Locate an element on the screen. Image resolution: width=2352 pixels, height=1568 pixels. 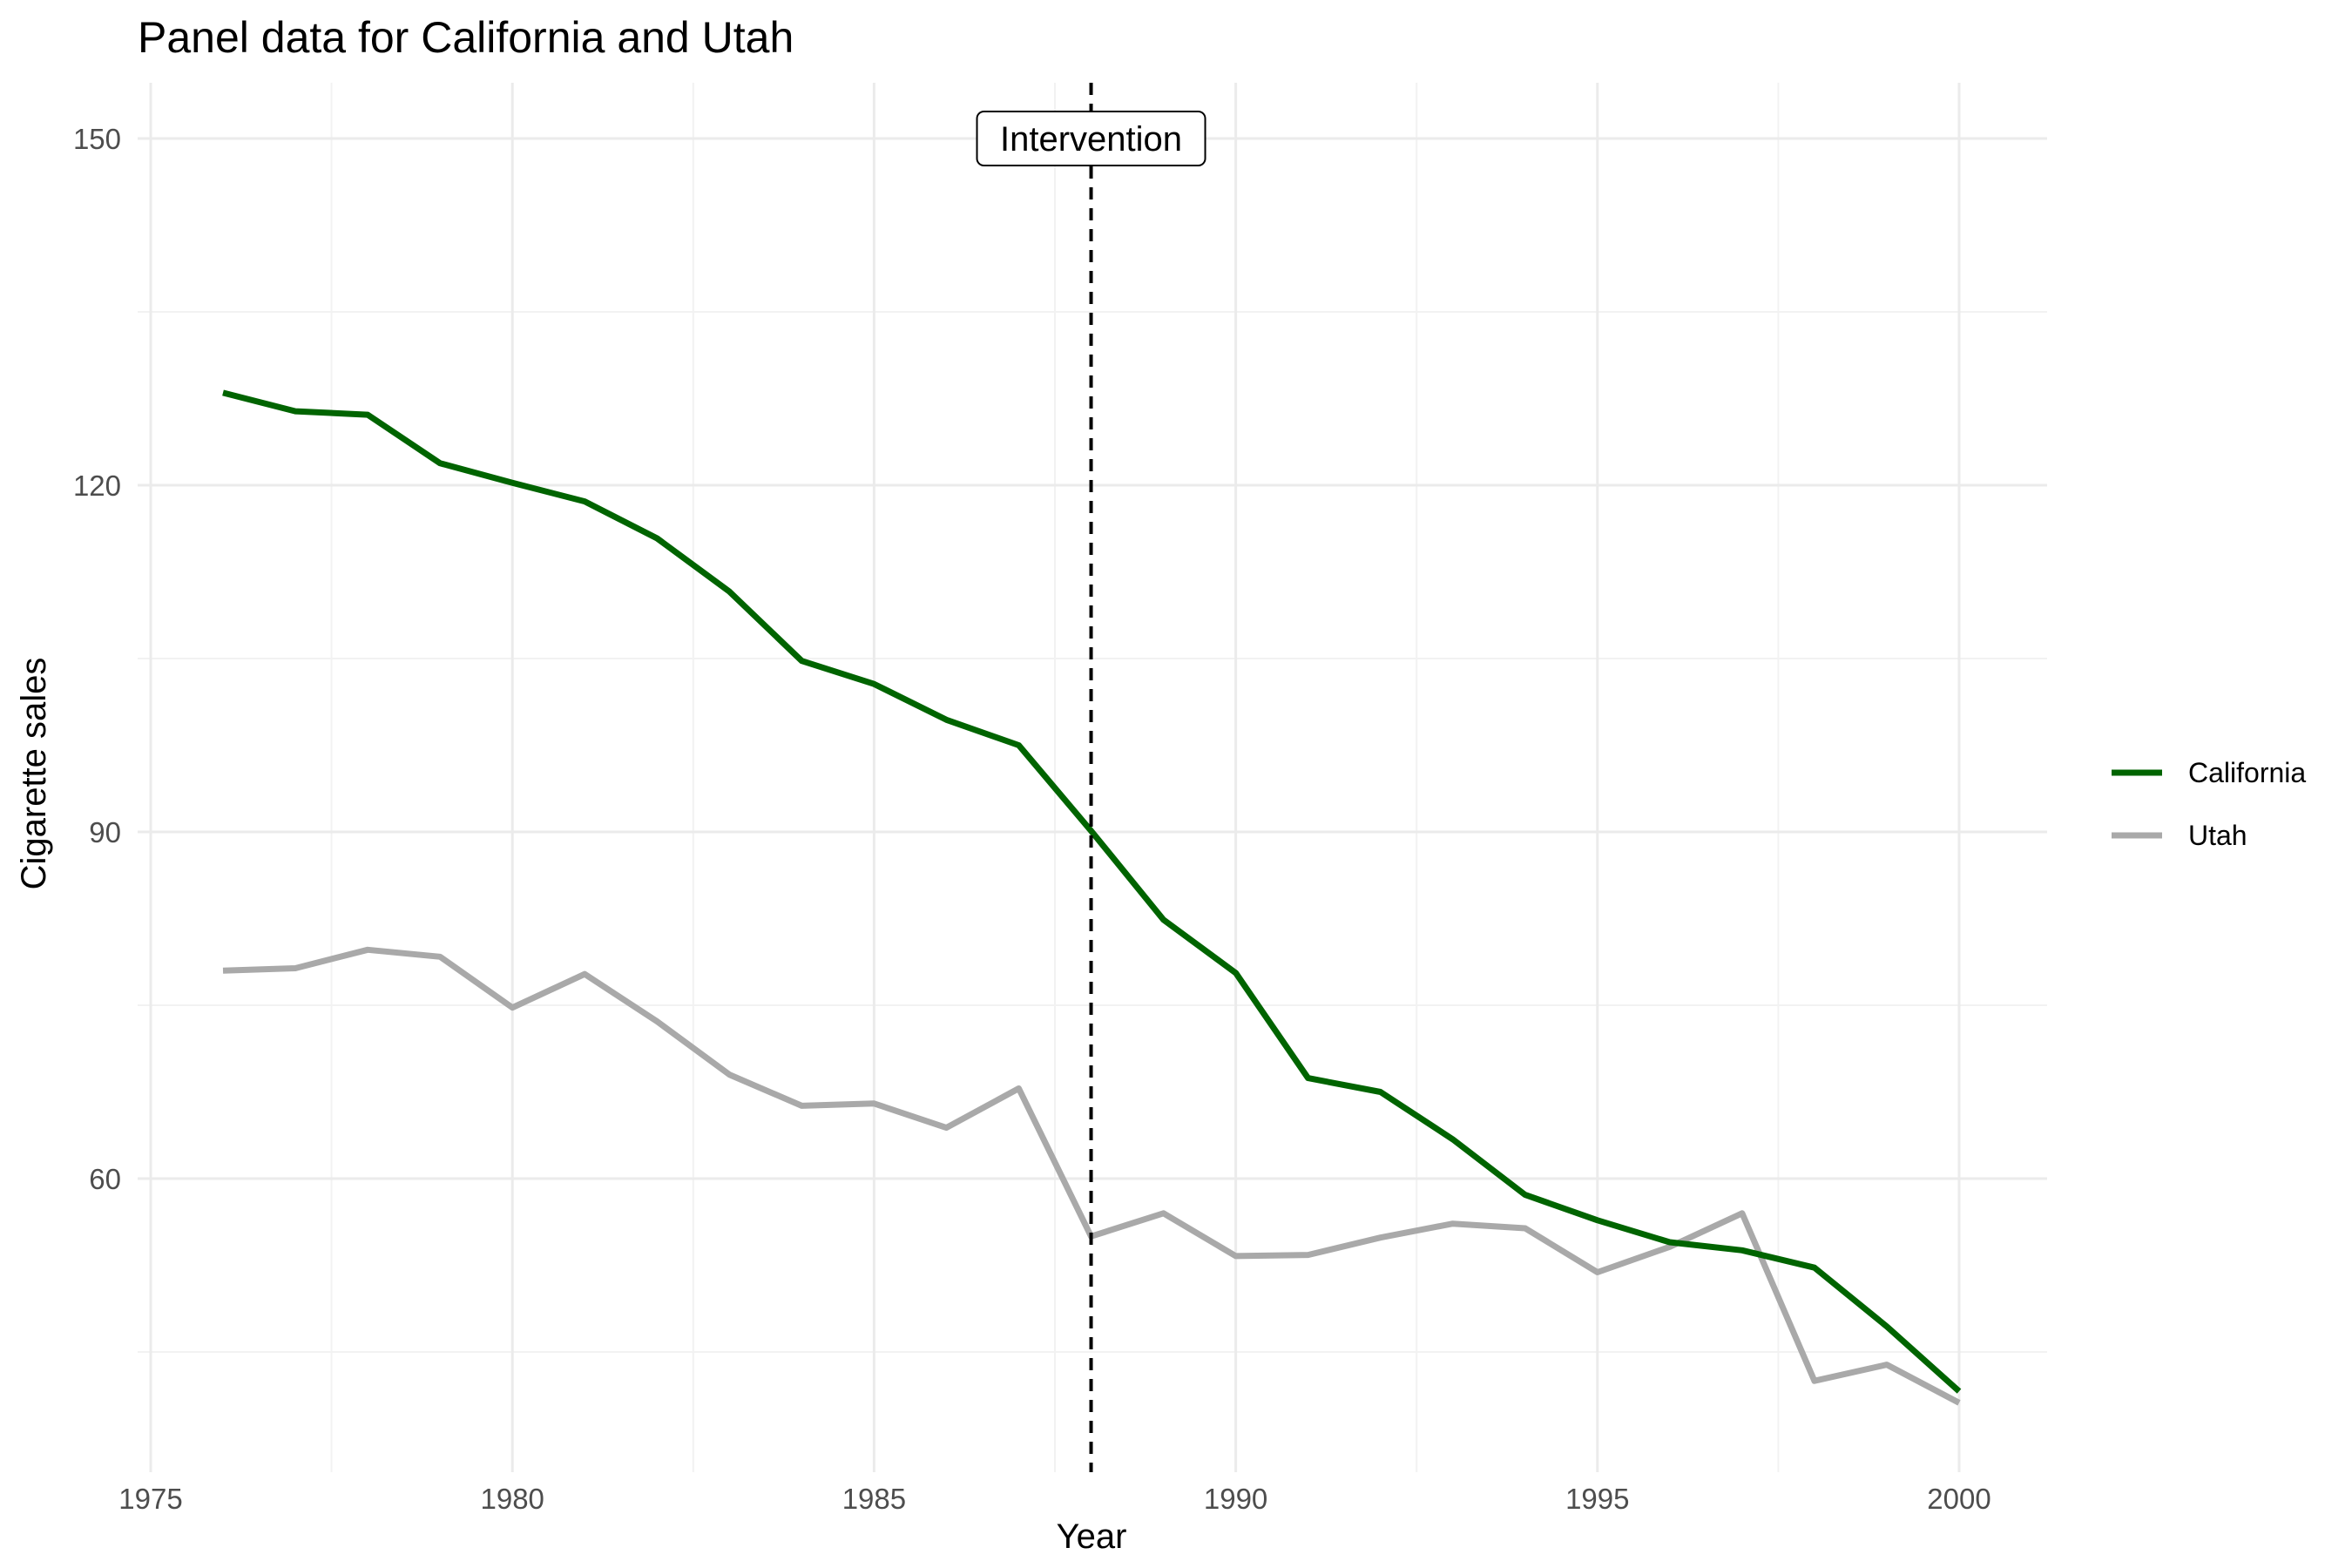
x-tick-label: 1975 is located at coordinates (150, 1499).